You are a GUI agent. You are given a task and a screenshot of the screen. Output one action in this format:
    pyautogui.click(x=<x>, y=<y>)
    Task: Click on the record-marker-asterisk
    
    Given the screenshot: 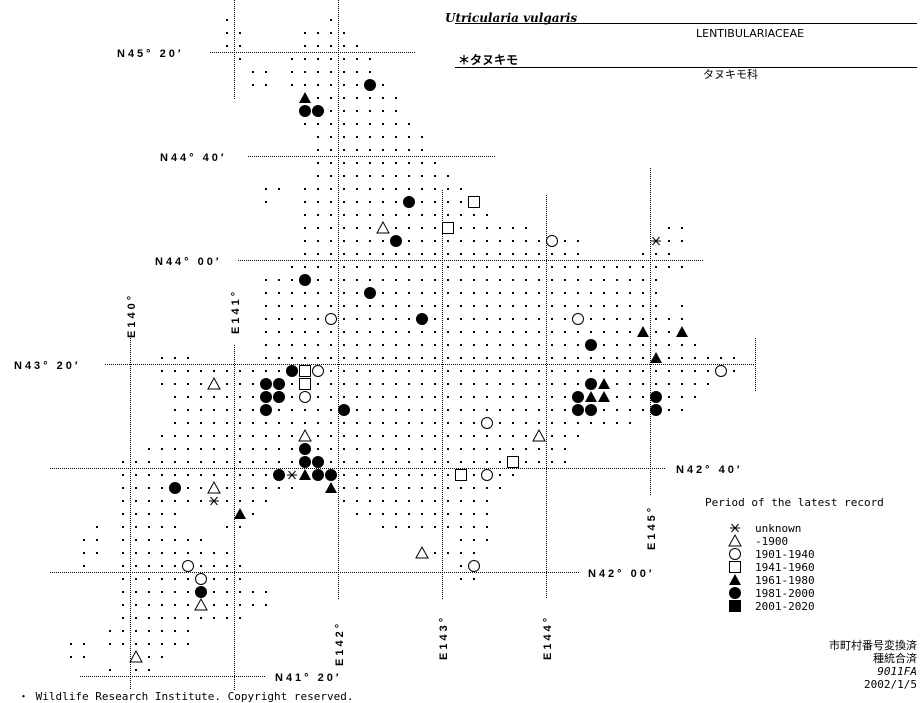 What is the action you would take?
    pyautogui.click(x=214, y=501)
    